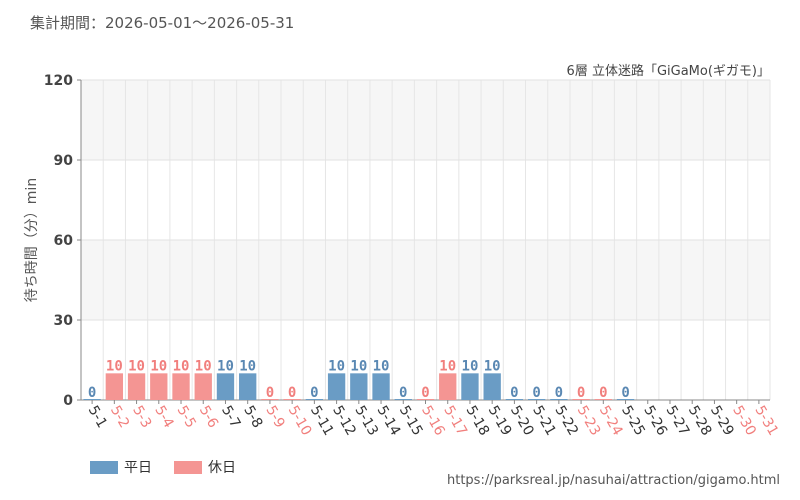 The image size is (800, 500). I want to click on legend-weekday-swatch, so click(104, 467).